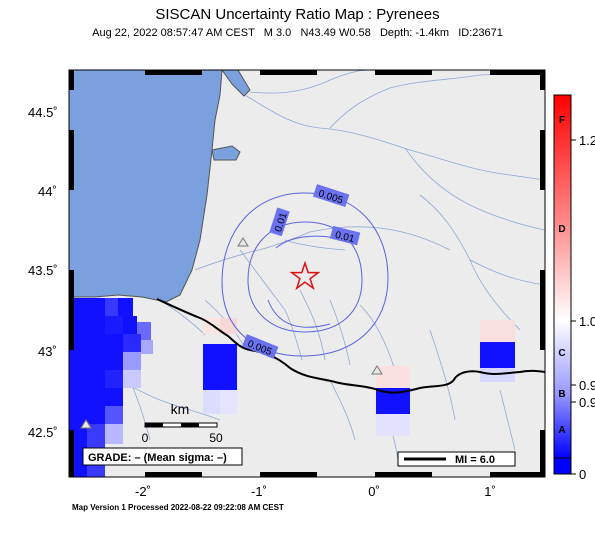 Image resolution: width=595 pixels, height=546 pixels. Describe the element at coordinates (297, 14) in the screenshot. I see `map-title: SISCAN Uncertainty Ratio Map : Pyrenees` at that location.